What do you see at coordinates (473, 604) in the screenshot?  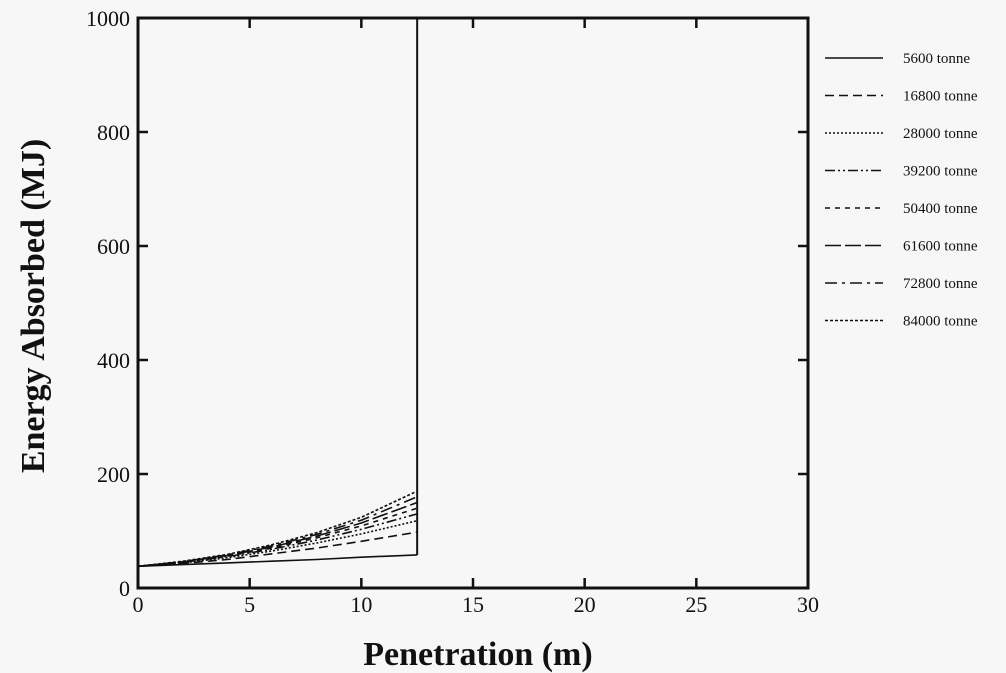 I see `x-tick-label: 15` at bounding box center [473, 604].